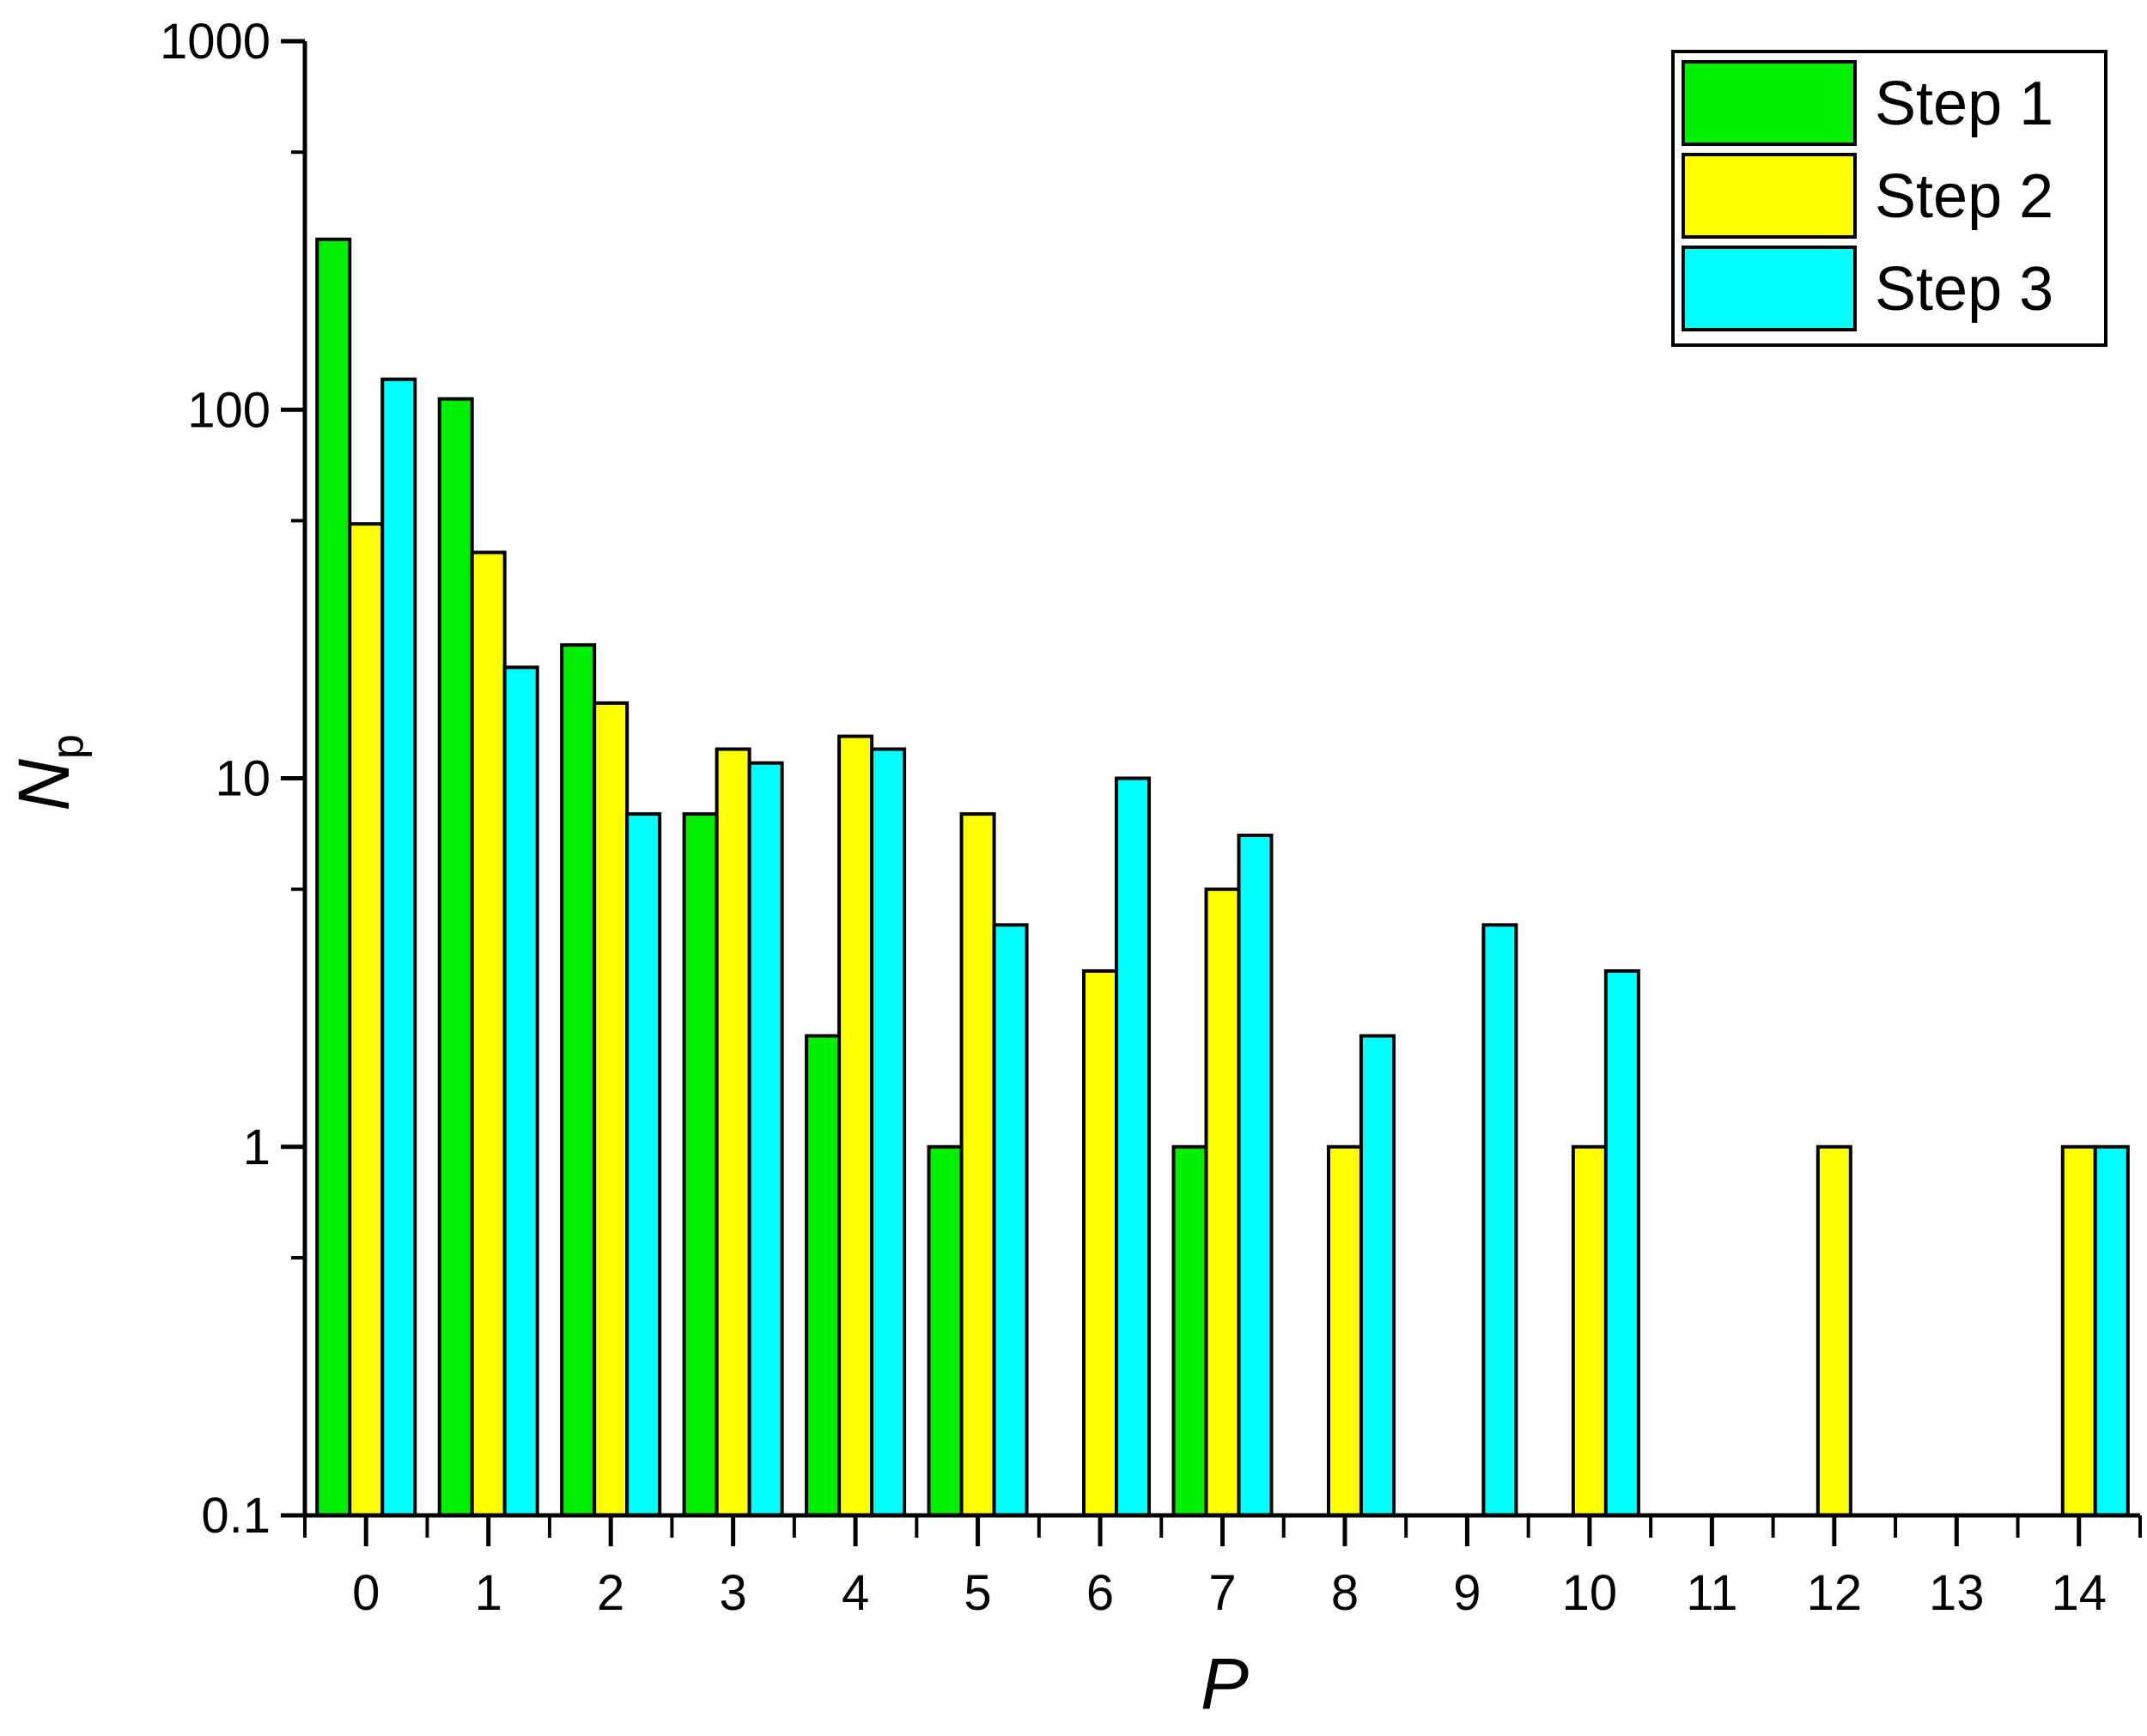  I want to click on legend: Step 1 Step 2 Step 3, so click(1889, 198).